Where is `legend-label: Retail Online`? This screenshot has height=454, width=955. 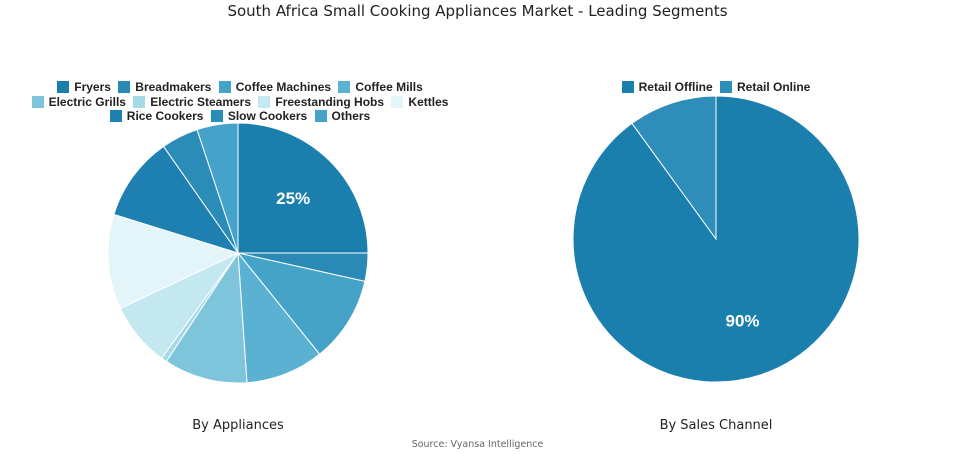
legend-label: Retail Online is located at coordinates (774, 87).